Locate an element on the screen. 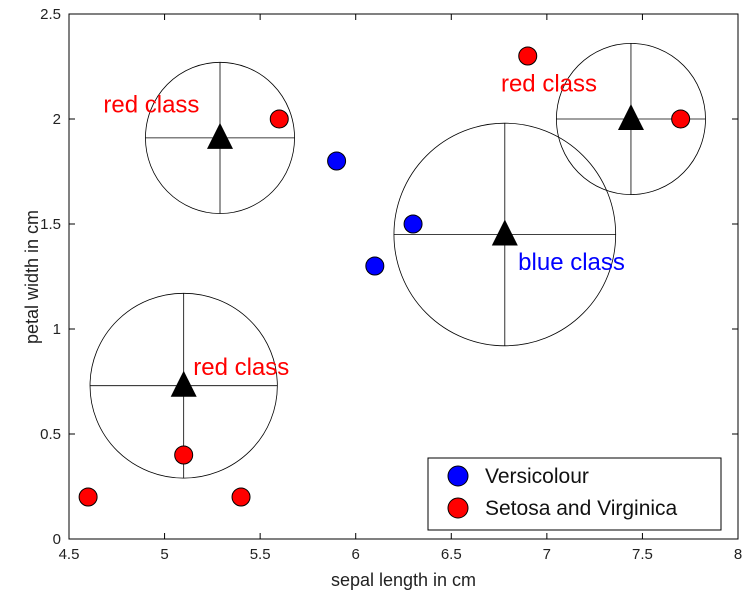 The height and width of the screenshot is (597, 748). x-tick-label: 5.5 is located at coordinates (260, 554).